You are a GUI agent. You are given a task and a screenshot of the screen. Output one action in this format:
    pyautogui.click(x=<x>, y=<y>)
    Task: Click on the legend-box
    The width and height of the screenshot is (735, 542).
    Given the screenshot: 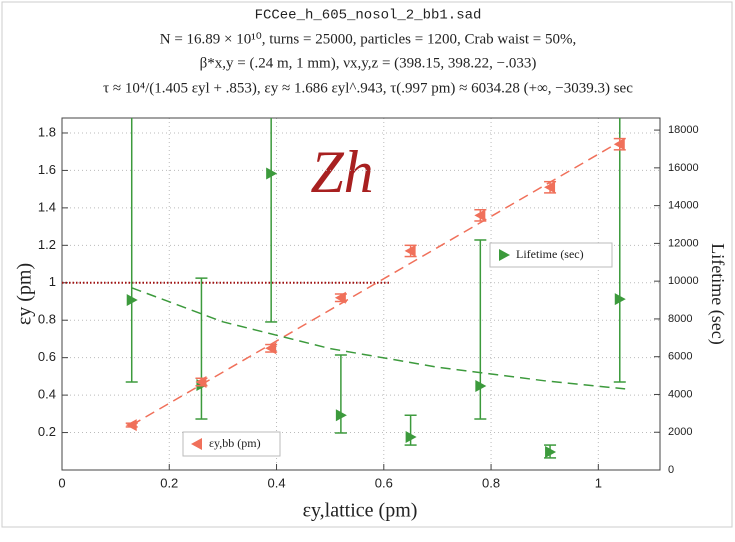 What is the action you would take?
    pyautogui.click(x=551, y=255)
    